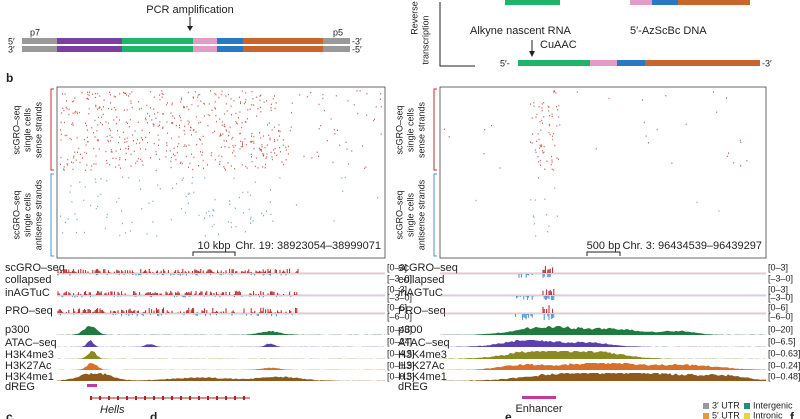  What do you see at coordinates (603, 253) in the screenshot?
I see `scale-bar` at bounding box center [603, 253].